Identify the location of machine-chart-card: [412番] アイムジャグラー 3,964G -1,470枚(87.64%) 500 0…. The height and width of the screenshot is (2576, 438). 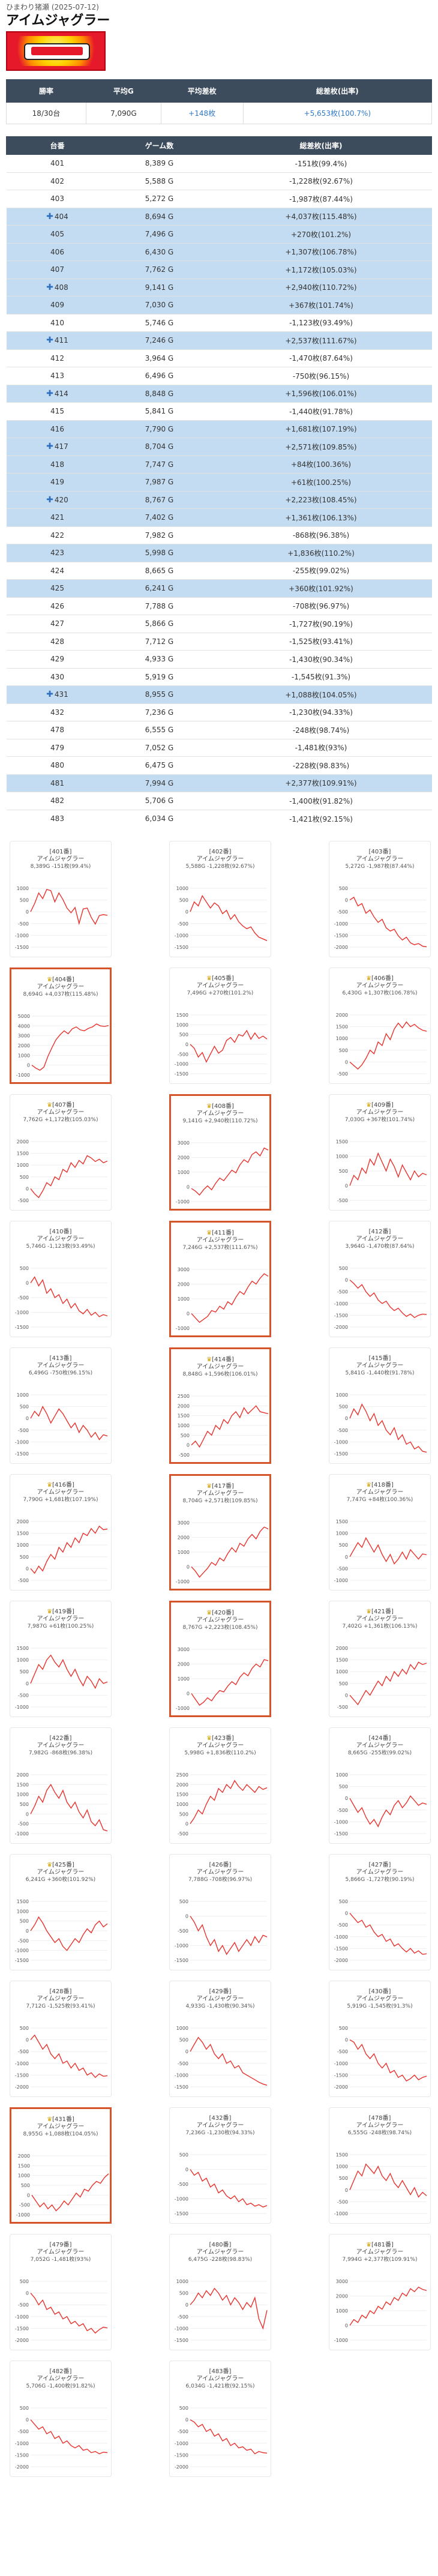
(380, 1278).